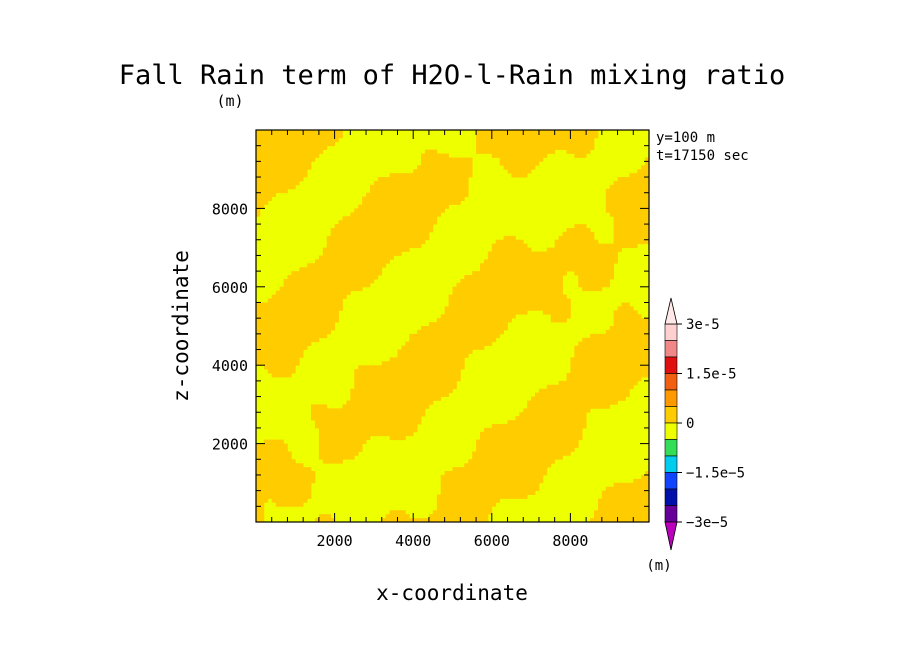  What do you see at coordinates (671, 311) in the screenshot?
I see `colorbar-upper-extension` at bounding box center [671, 311].